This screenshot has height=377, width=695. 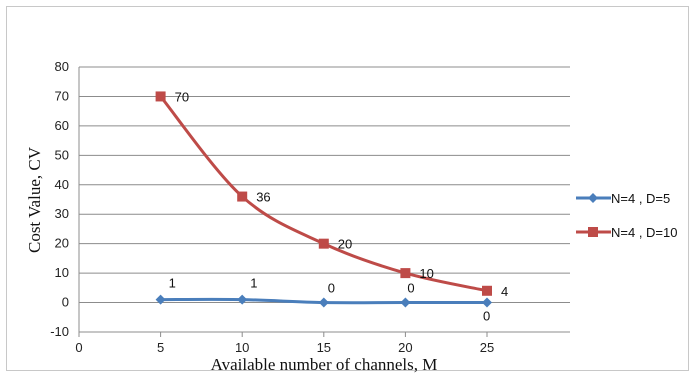 What do you see at coordinates (62, 66) in the screenshot?
I see `y-tick-label: 80` at bounding box center [62, 66].